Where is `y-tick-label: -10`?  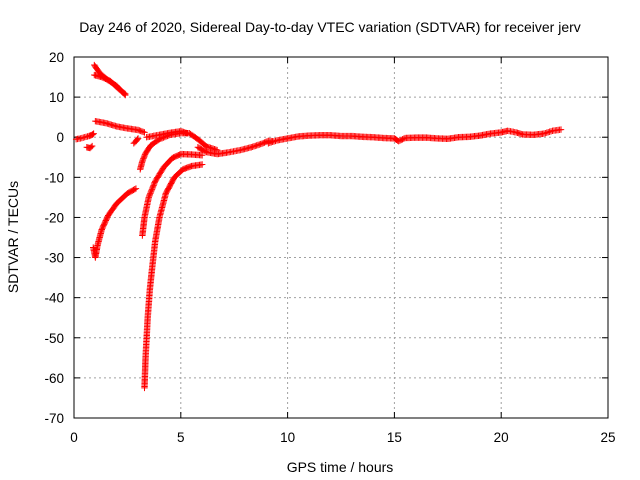 y-tick-label: -10 is located at coordinates (54, 177).